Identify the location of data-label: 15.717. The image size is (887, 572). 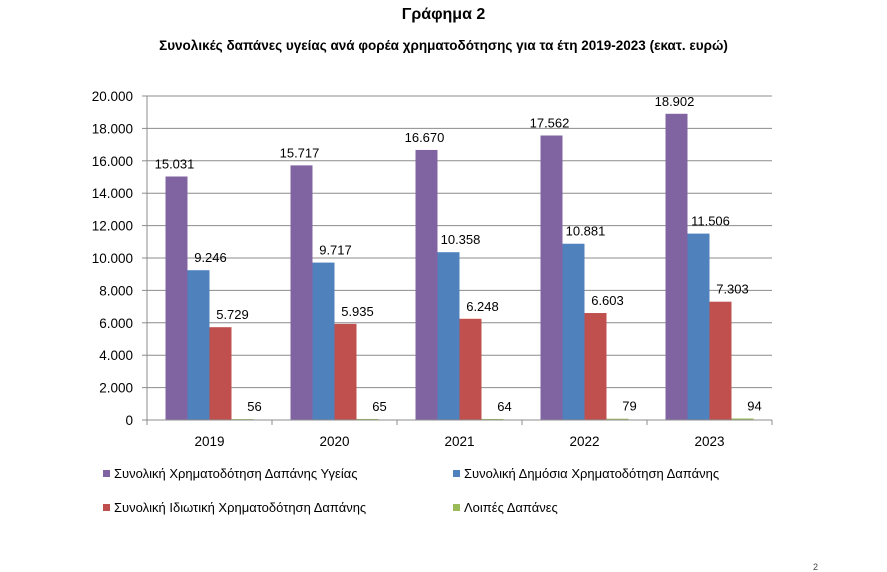
(300, 152).